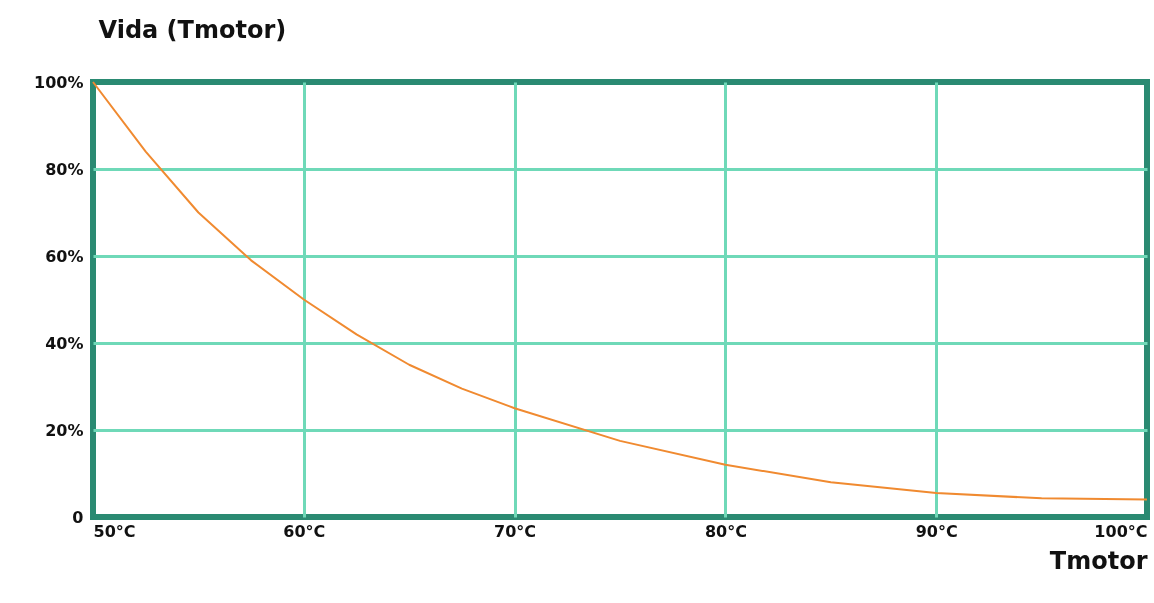 Image resolution: width=1154 pixels, height=603 pixels. I want to click on y-tick-label: 100%, so click(59, 82).